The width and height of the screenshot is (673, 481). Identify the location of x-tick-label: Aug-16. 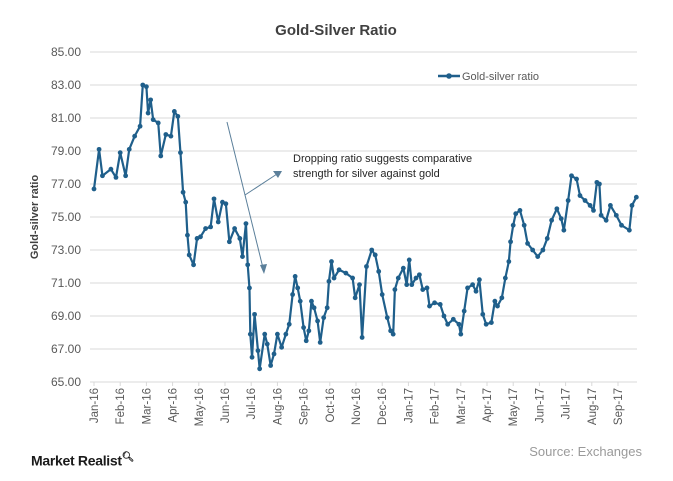
(278, 406).